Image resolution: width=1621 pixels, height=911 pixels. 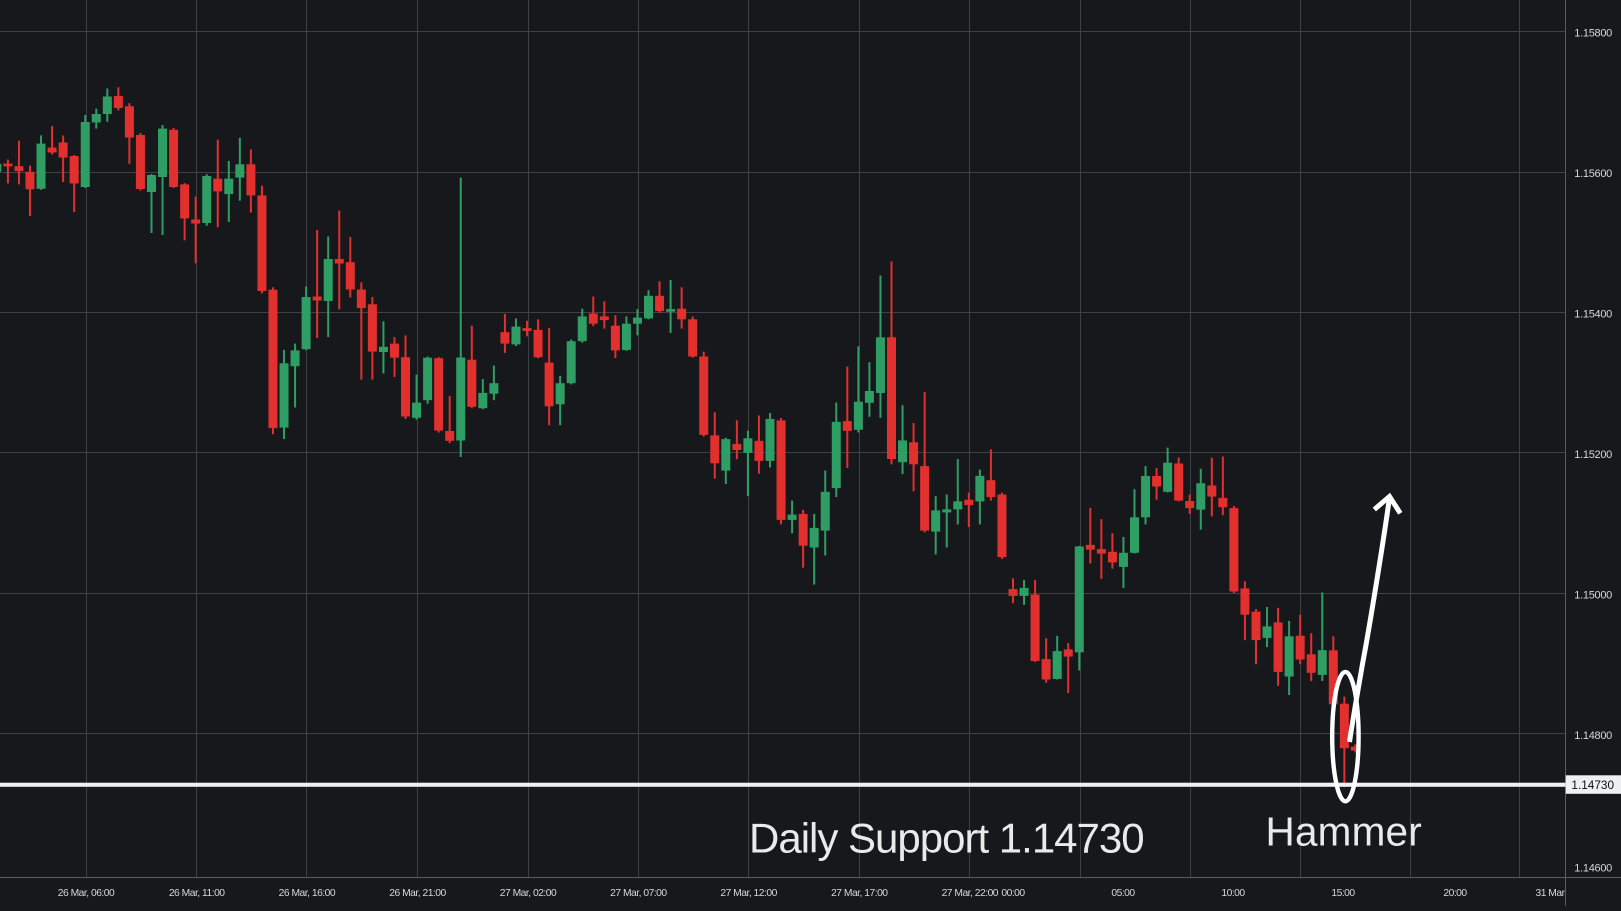 What do you see at coordinates (1550, 893) in the screenshot?
I see `svg-text: 31 Mar` at bounding box center [1550, 893].